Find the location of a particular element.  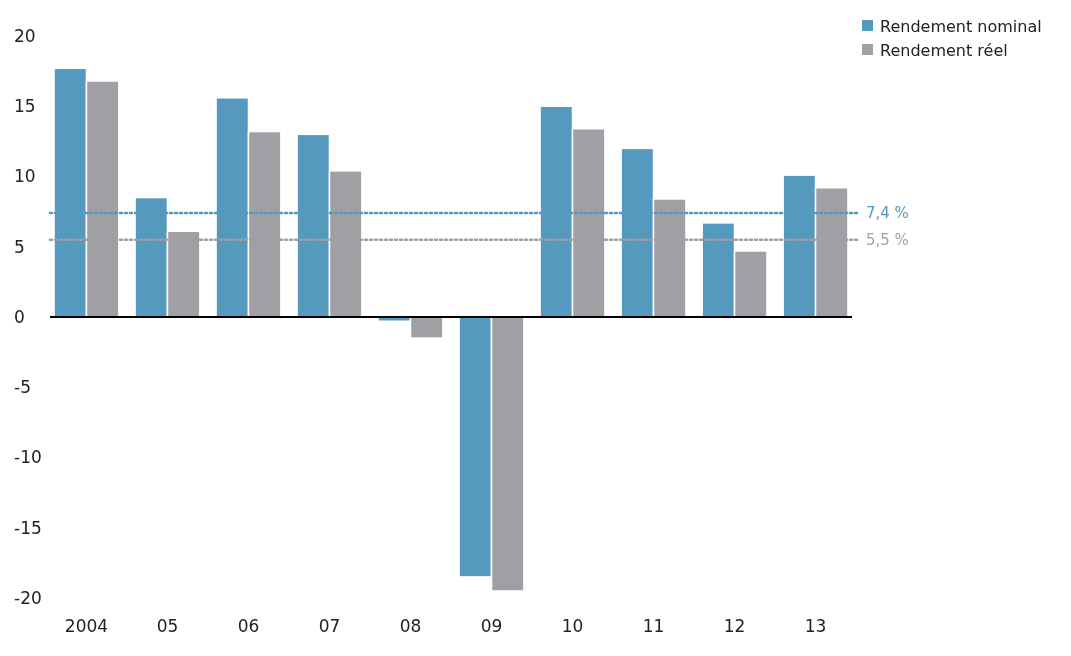

x-tick-label: 2004 is located at coordinates (86, 626).